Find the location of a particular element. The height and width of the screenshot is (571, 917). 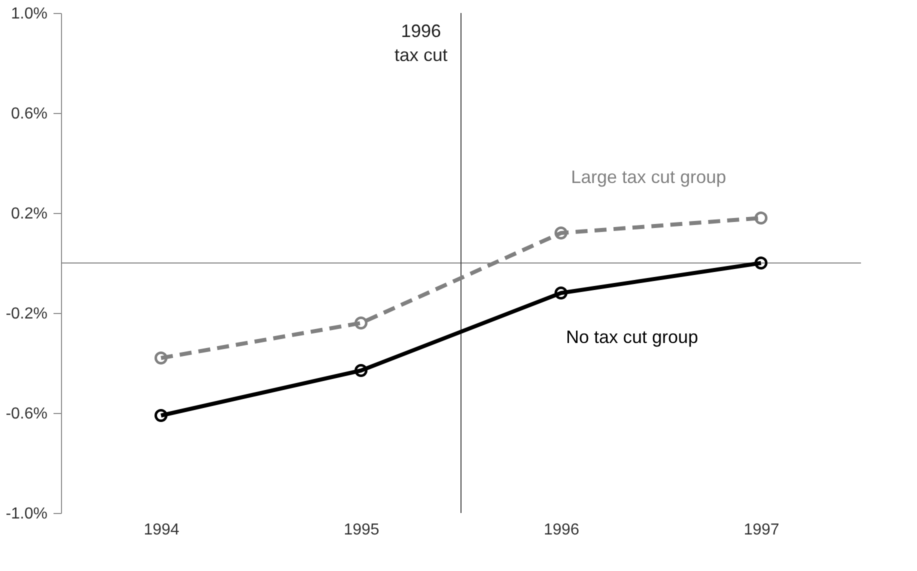

x-tick-label: 1996 is located at coordinates (562, 530).